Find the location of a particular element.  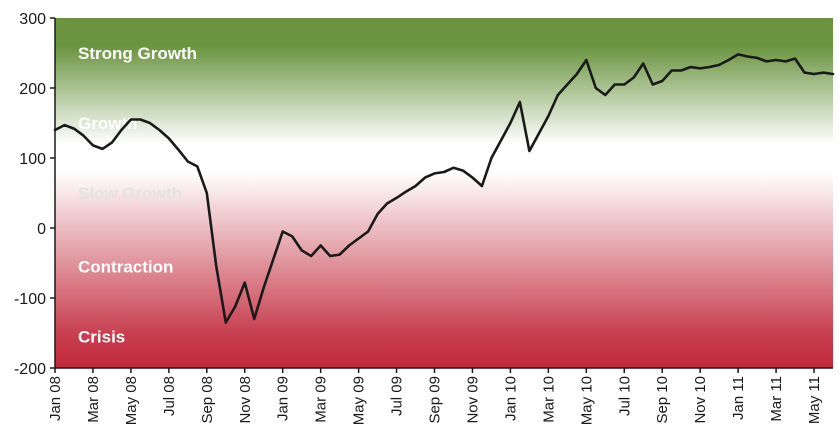

x-tick-label: Nov 10 is located at coordinates (700, 400).